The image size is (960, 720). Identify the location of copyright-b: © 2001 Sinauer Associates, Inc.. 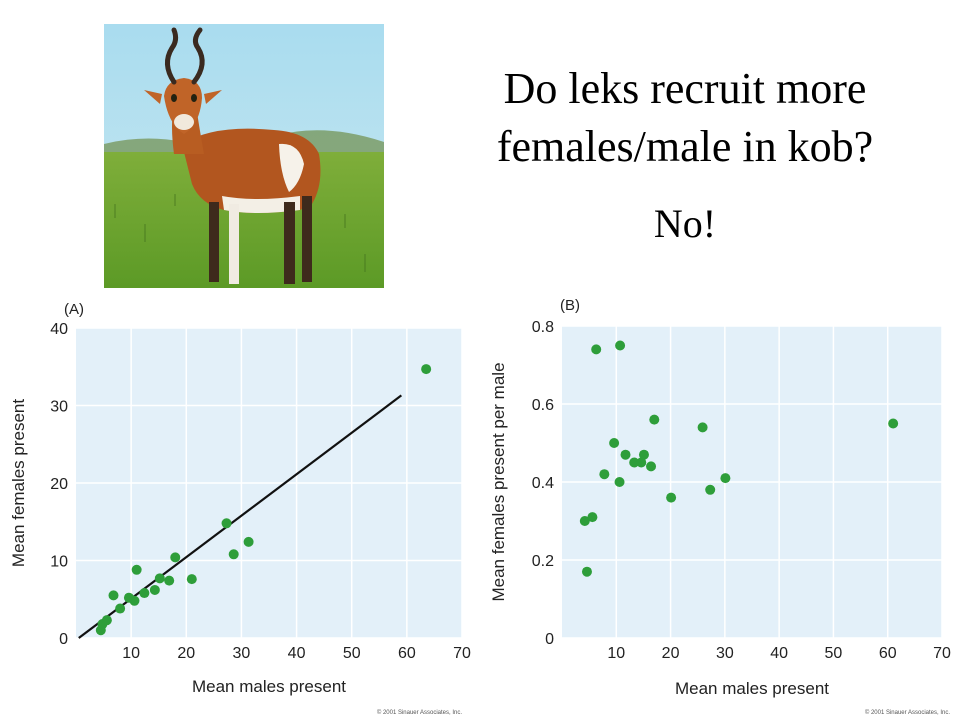
(907, 712).